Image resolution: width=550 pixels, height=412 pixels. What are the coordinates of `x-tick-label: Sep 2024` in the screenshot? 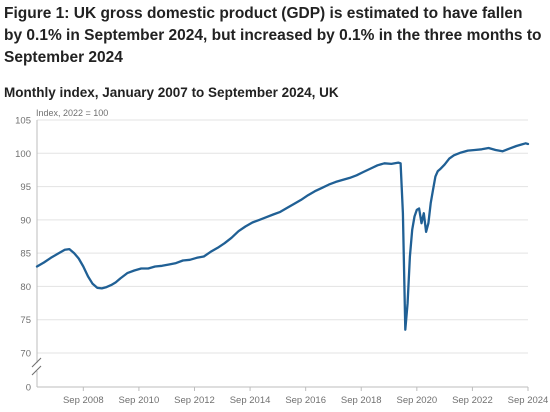 It's located at (528, 400).